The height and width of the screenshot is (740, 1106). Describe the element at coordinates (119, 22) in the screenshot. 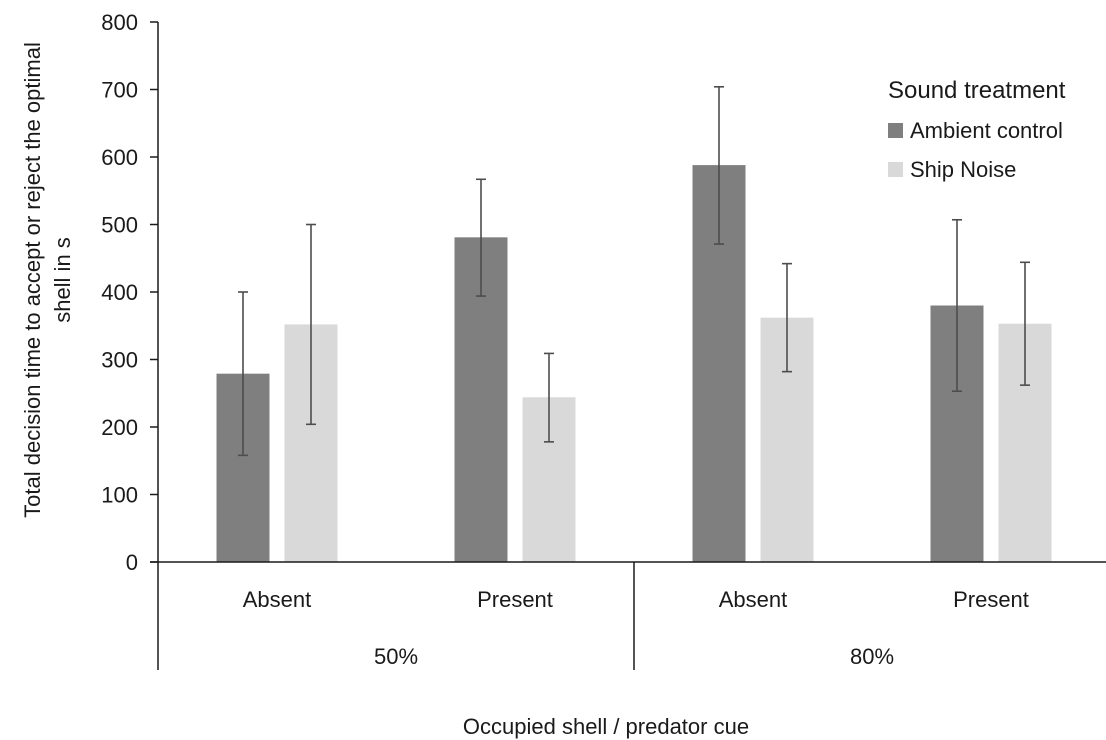

I see `y-tick-label: 800` at that location.